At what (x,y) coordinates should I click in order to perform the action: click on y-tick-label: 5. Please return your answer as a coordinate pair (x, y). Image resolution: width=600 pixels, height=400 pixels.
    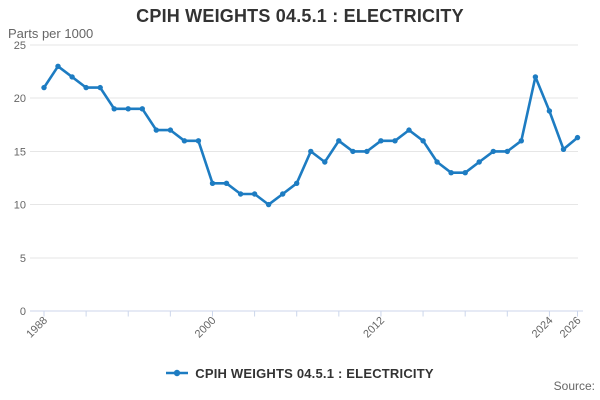
    Looking at the image, I should click on (23, 259).